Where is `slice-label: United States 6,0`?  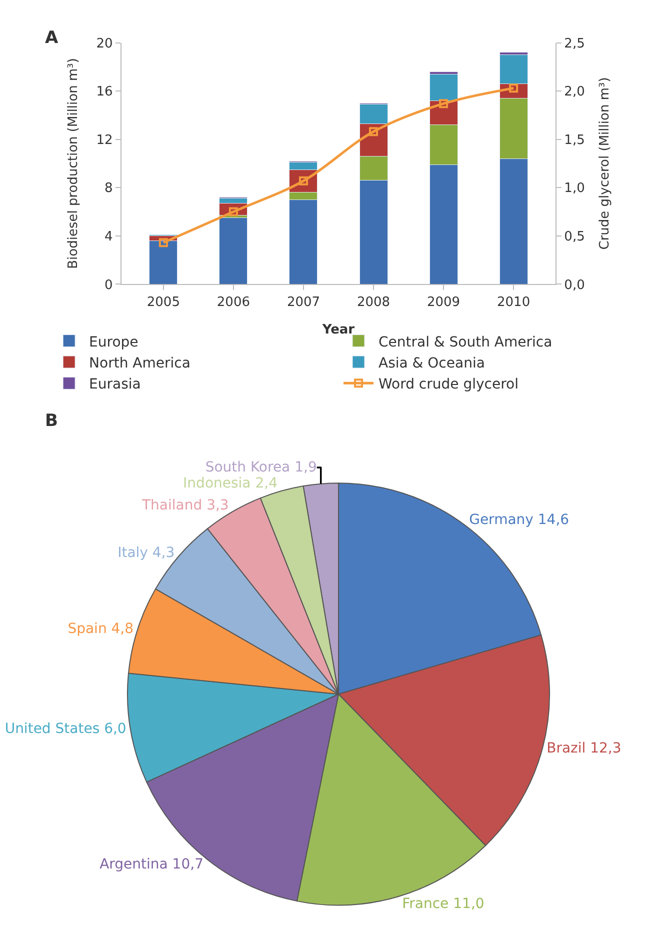 slice-label: United States 6,0 is located at coordinates (65, 729).